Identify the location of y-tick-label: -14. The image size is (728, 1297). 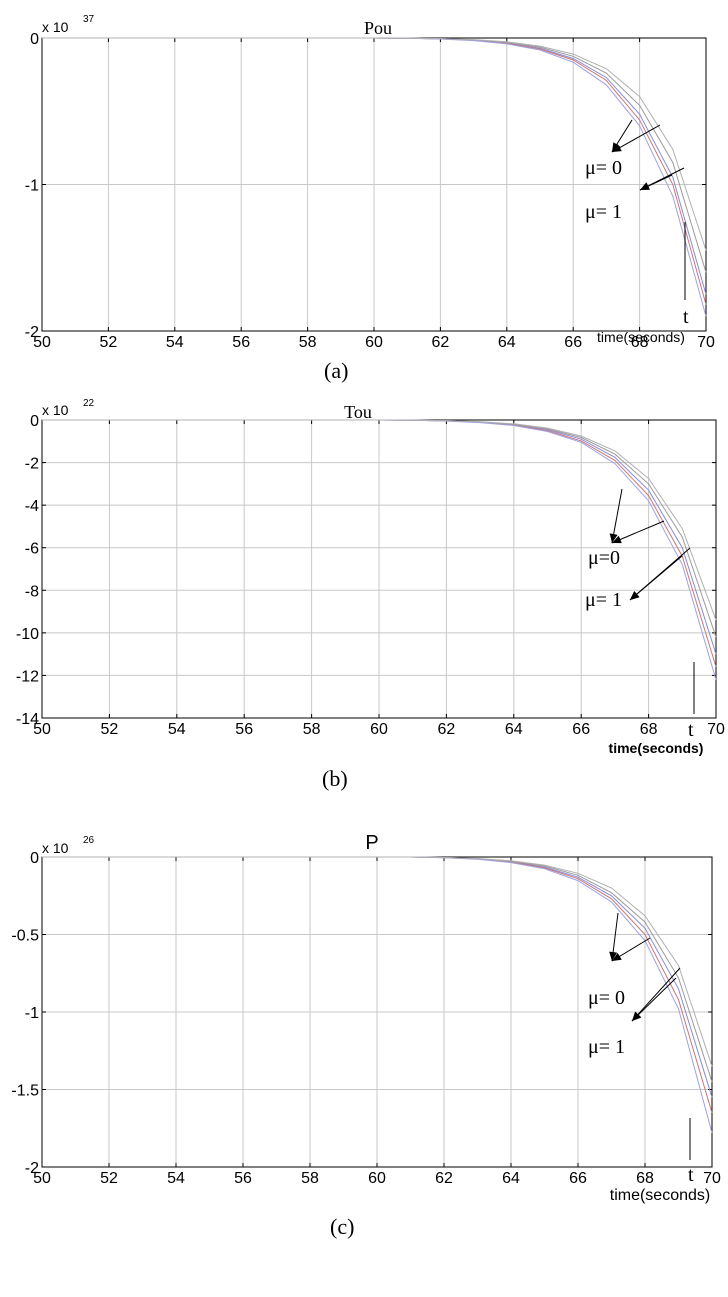
(27, 719).